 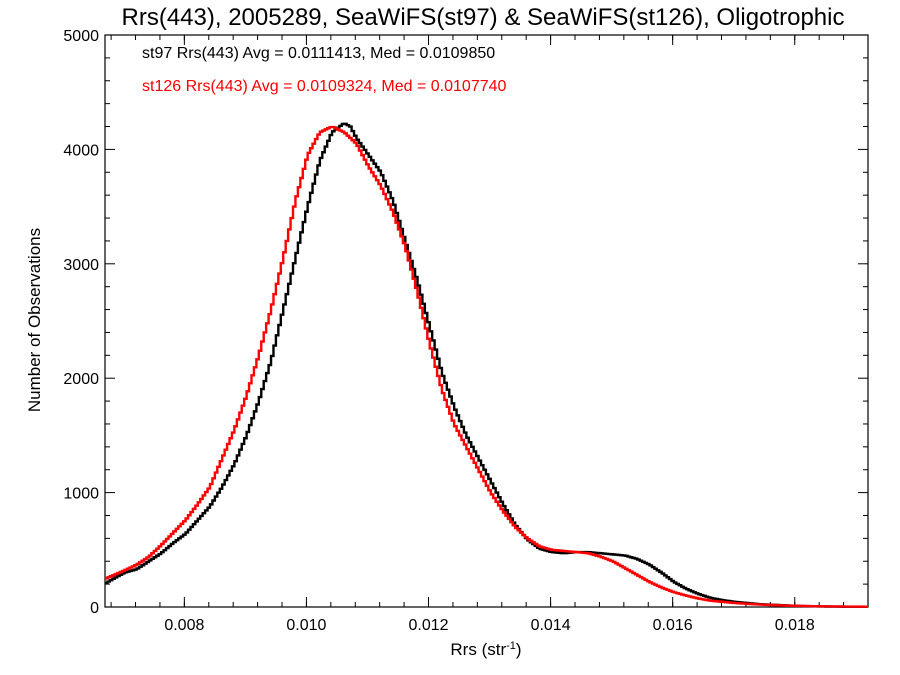 I want to click on y-tick-label: 3000, so click(x=81, y=265).